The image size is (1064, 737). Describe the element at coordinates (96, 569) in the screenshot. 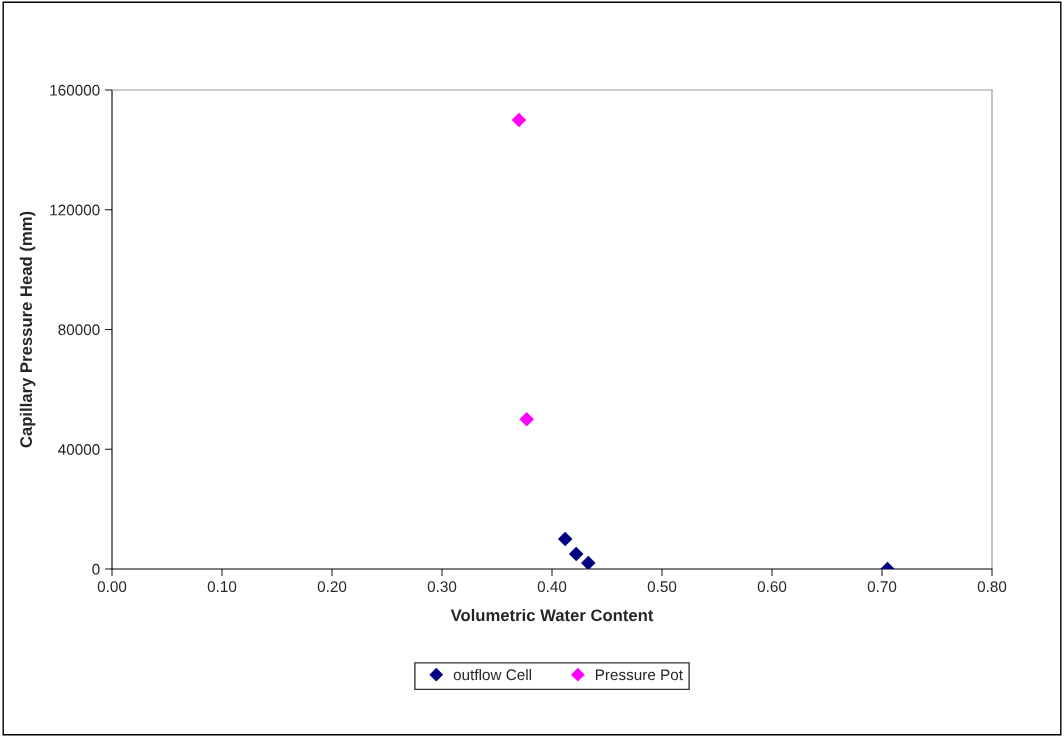

I see `y-tick-label: 0` at that location.